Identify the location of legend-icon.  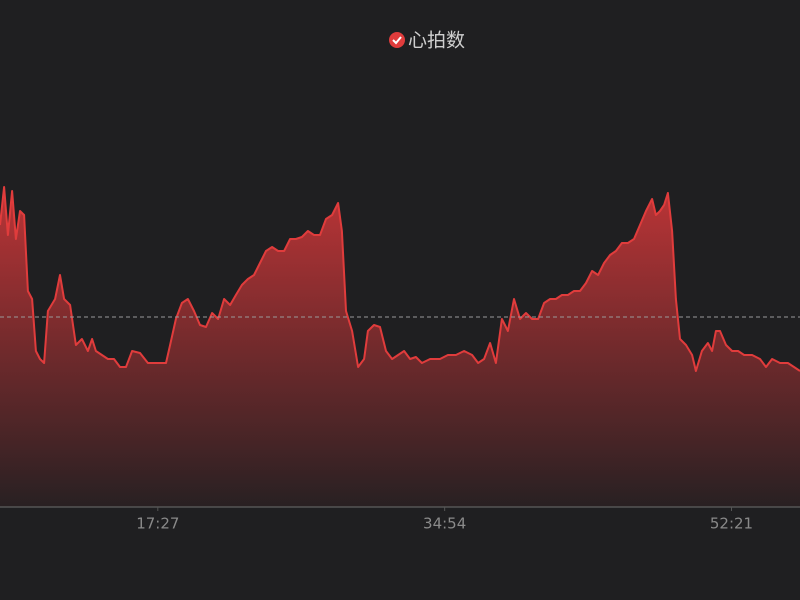
(397, 40).